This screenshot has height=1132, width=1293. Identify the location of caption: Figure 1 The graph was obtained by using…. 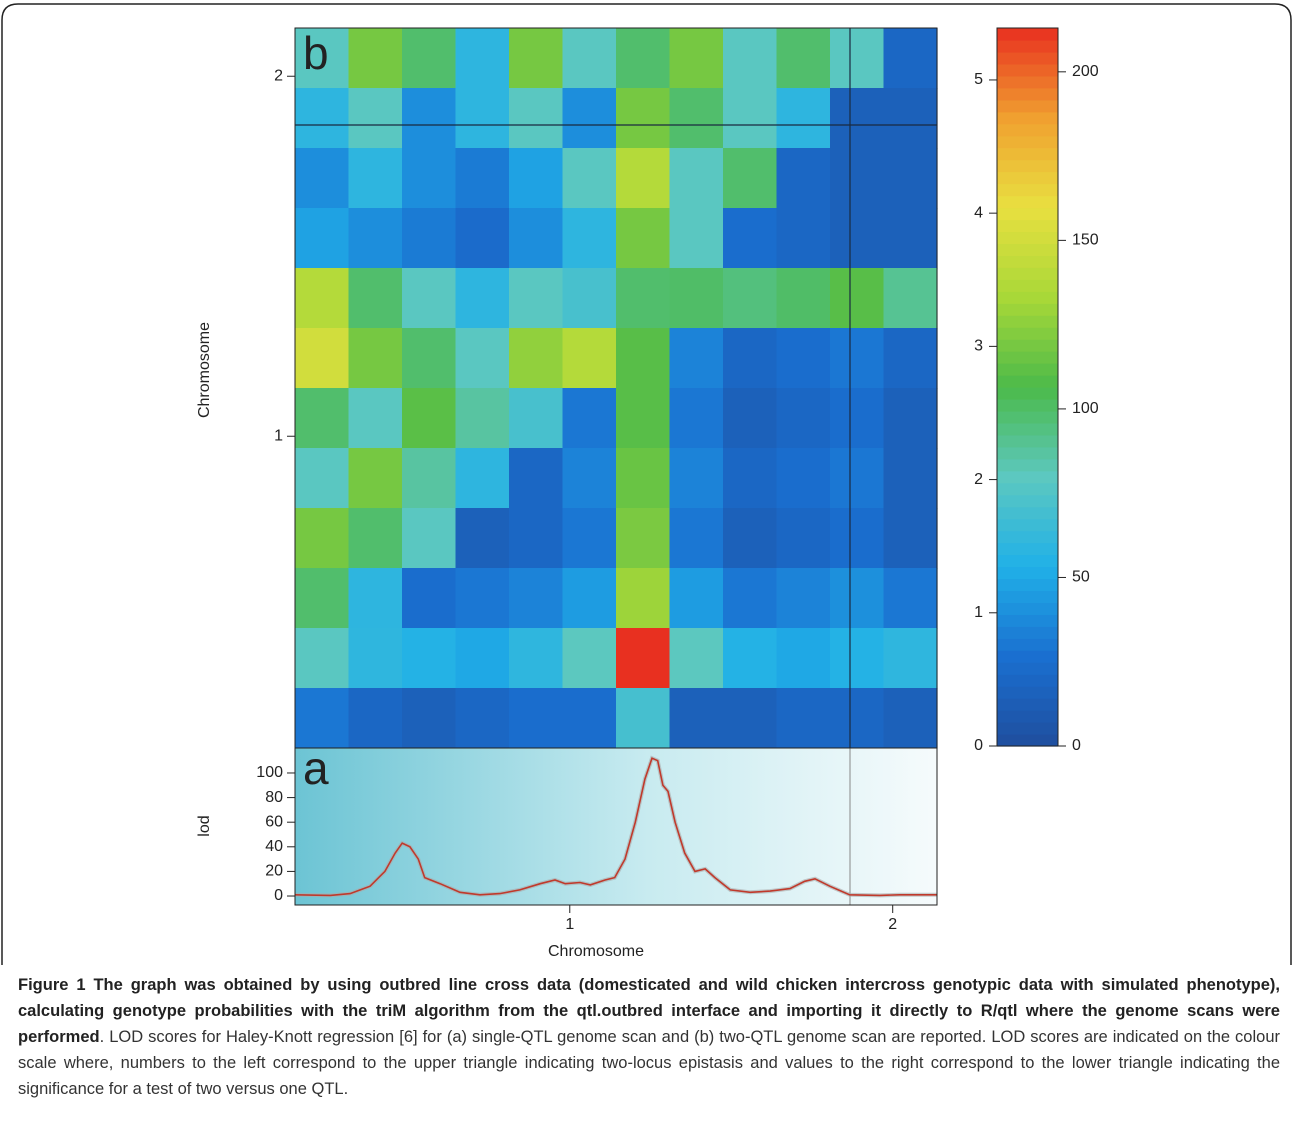
(649, 1037).